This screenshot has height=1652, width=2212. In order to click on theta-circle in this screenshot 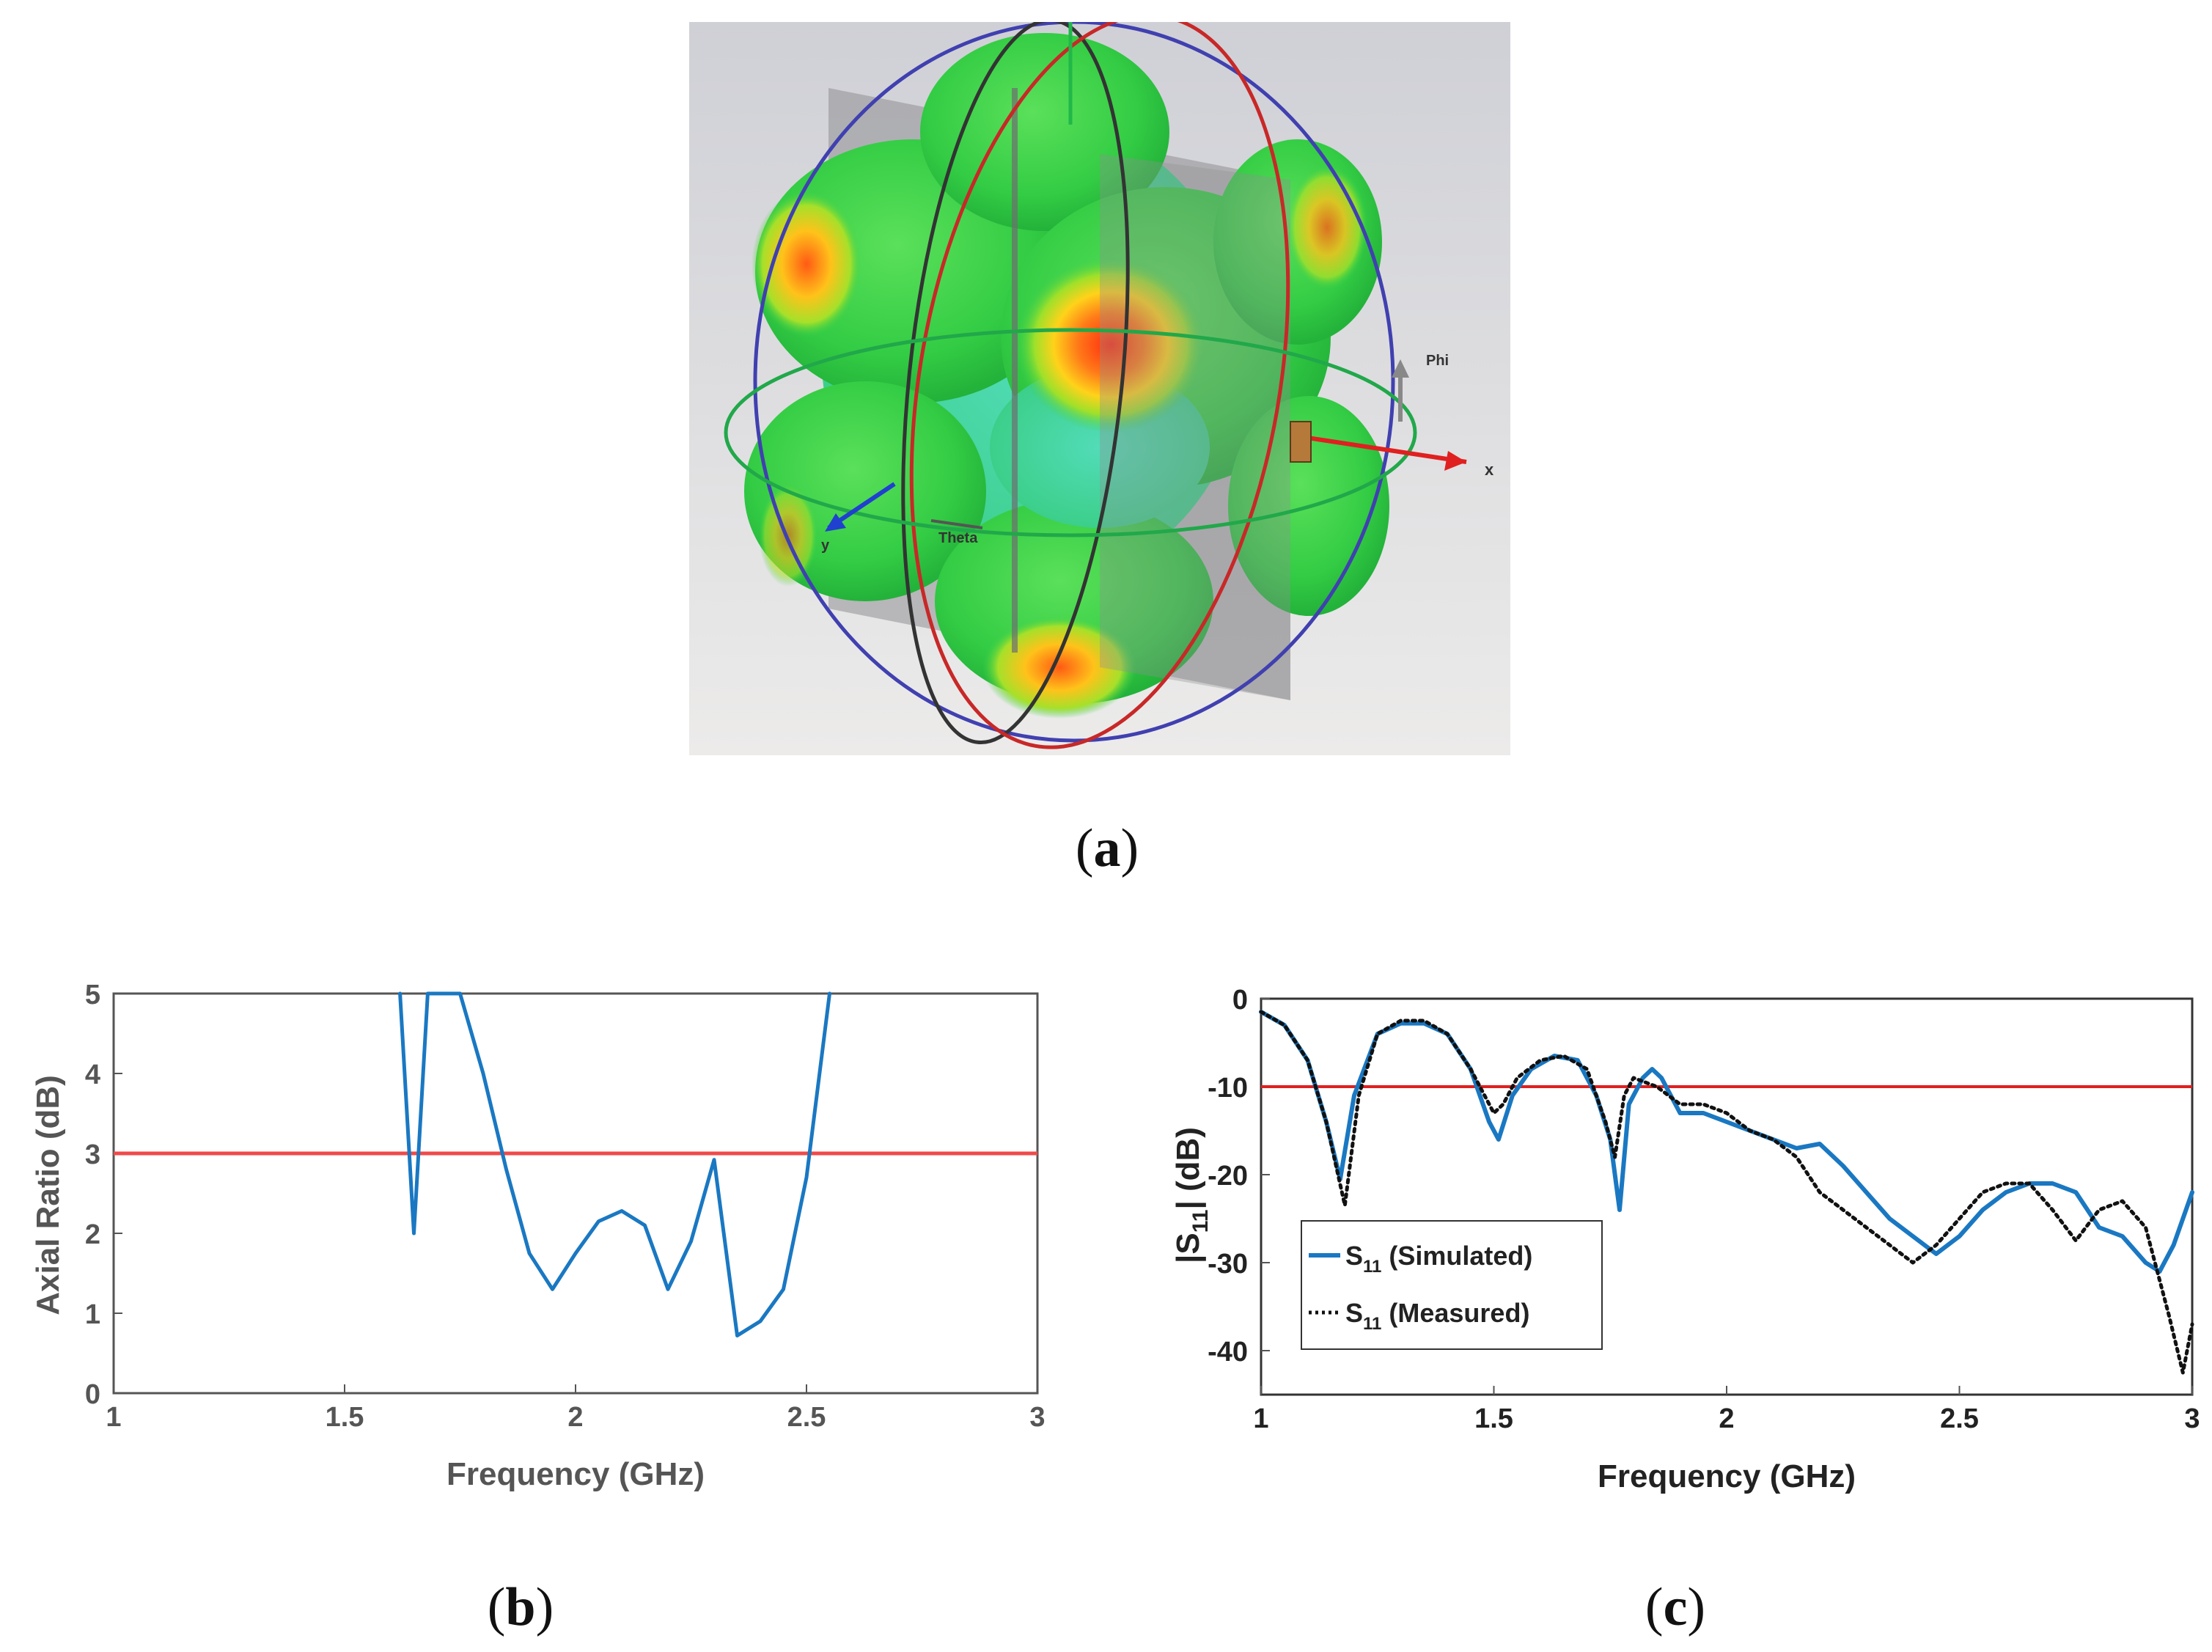, I will do `click(1099, 385)`.